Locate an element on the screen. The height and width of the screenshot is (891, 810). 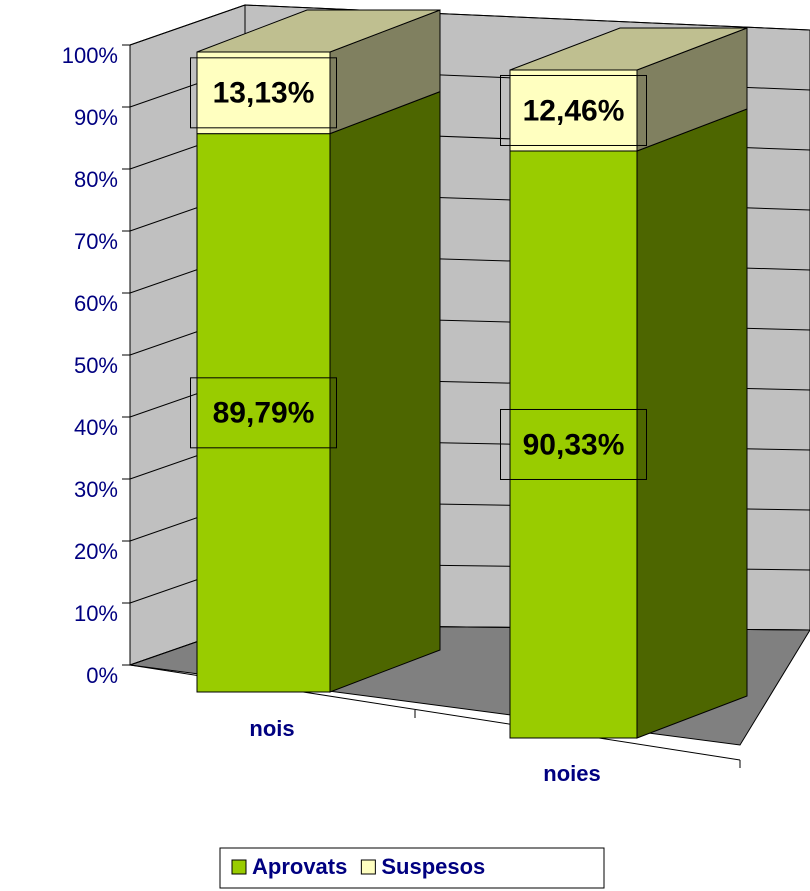
y-tick-label: 80% is located at coordinates (96, 179).